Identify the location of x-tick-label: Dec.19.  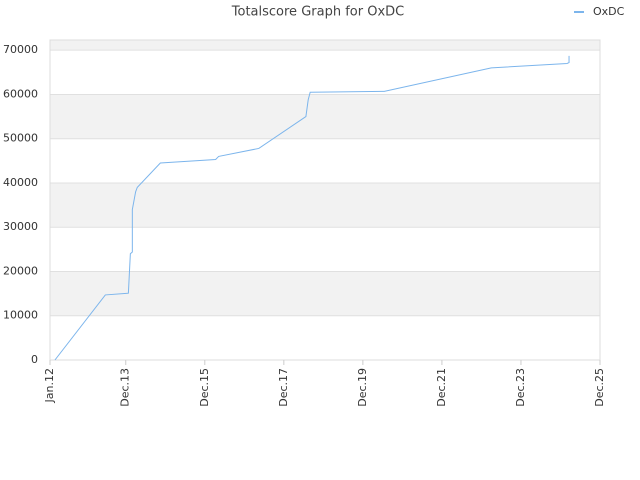
(362, 387).